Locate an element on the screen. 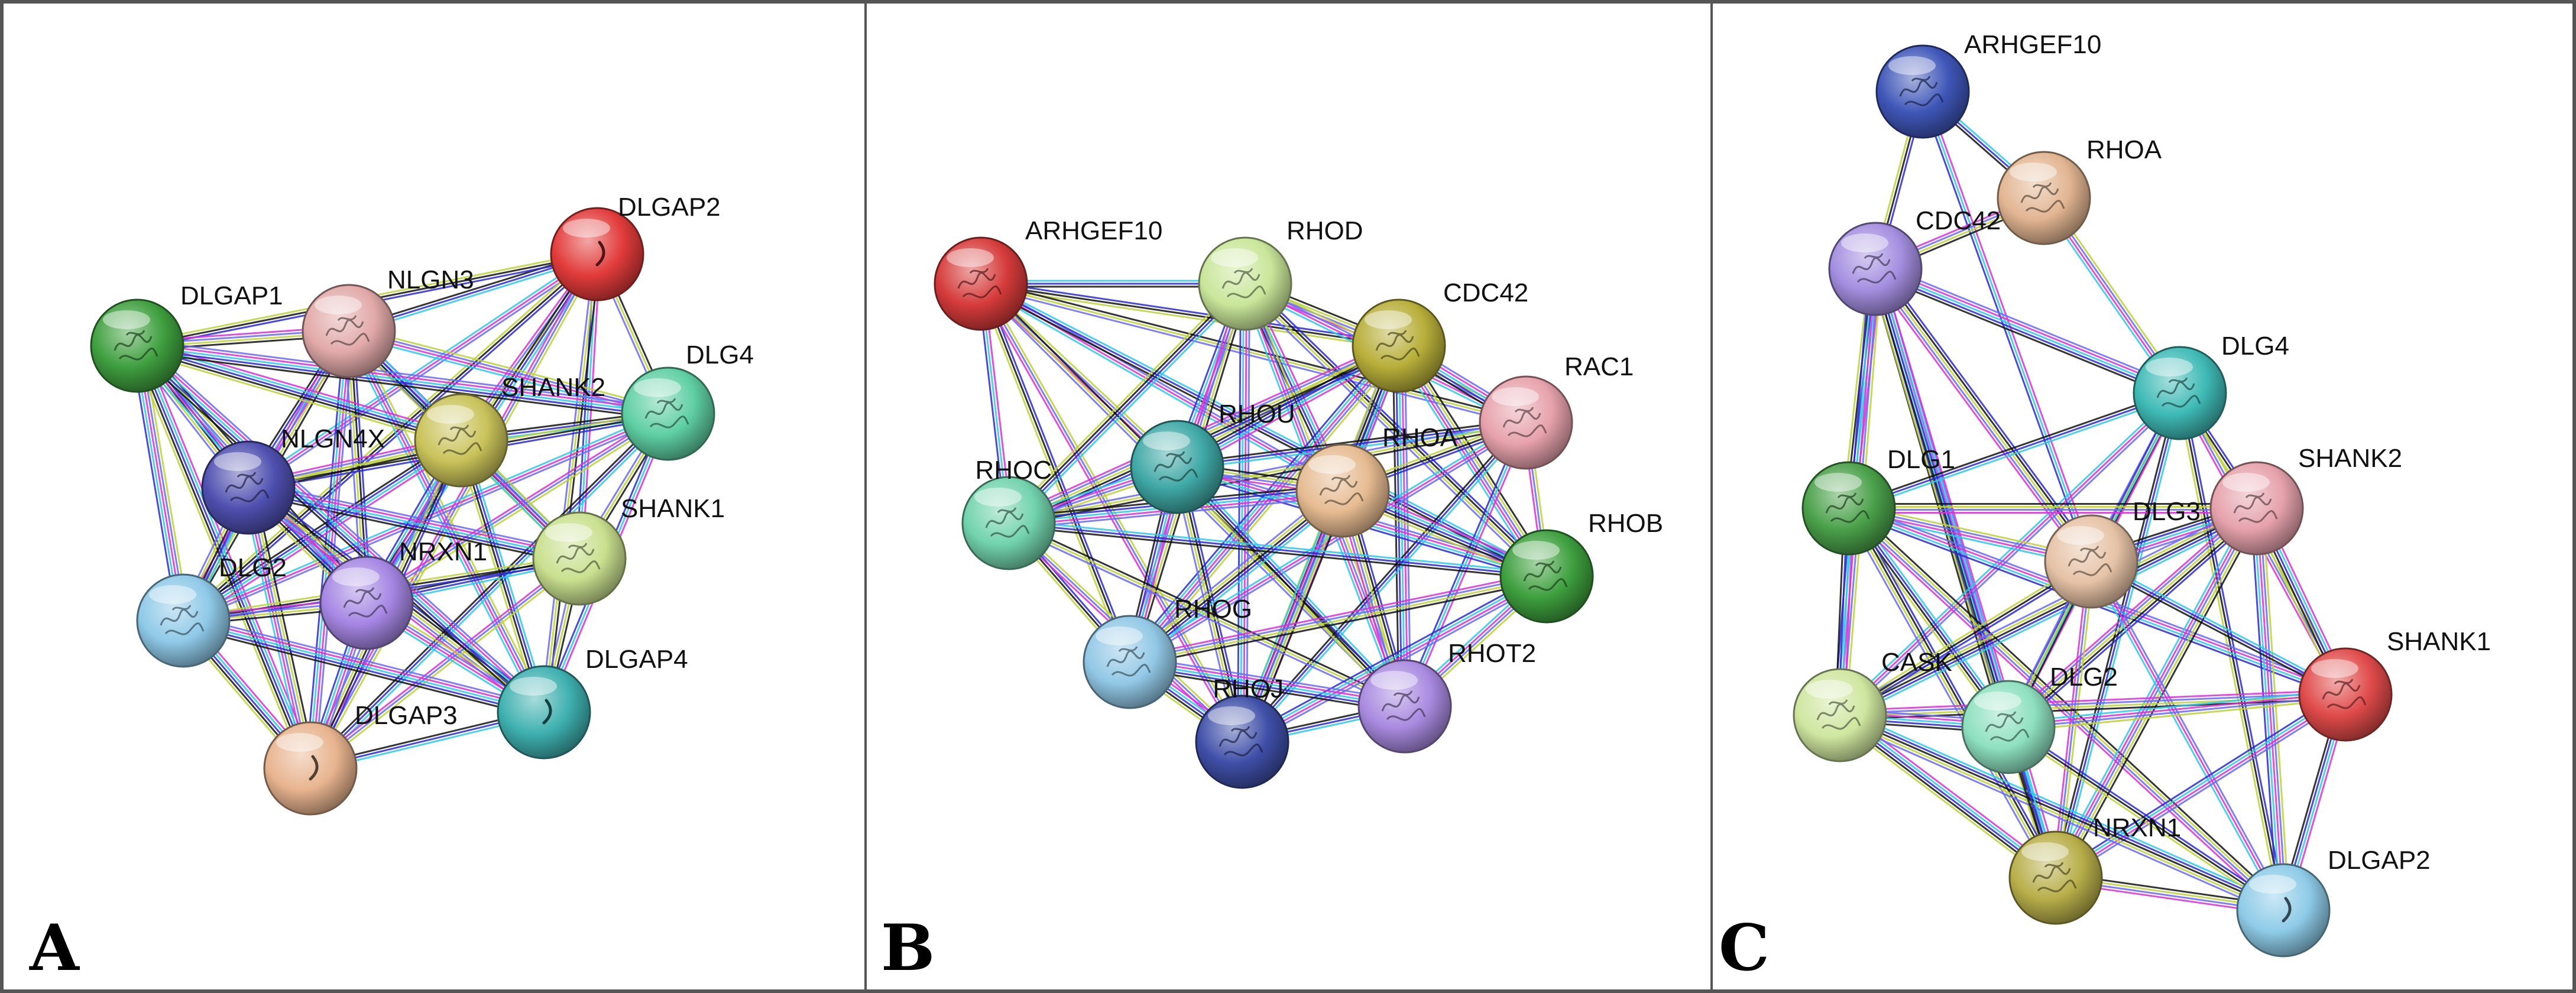 The image size is (2576, 993). protein-node: RHOD is located at coordinates (1280, 273).